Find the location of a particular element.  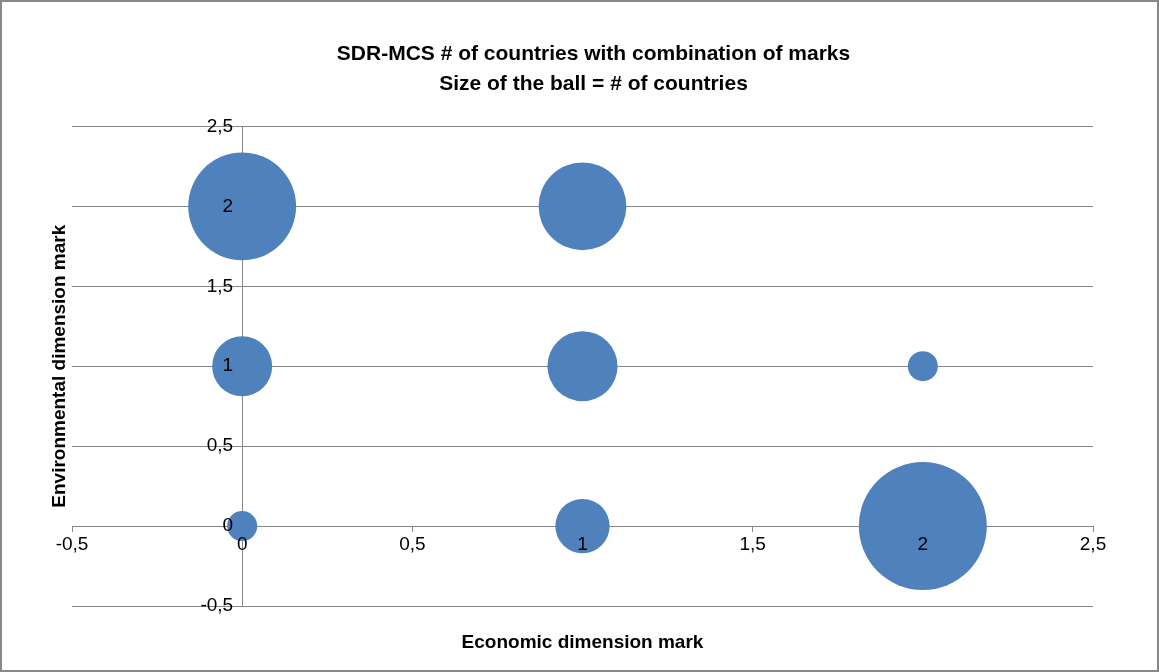

y-tick-label: 2,5 is located at coordinates (220, 125).